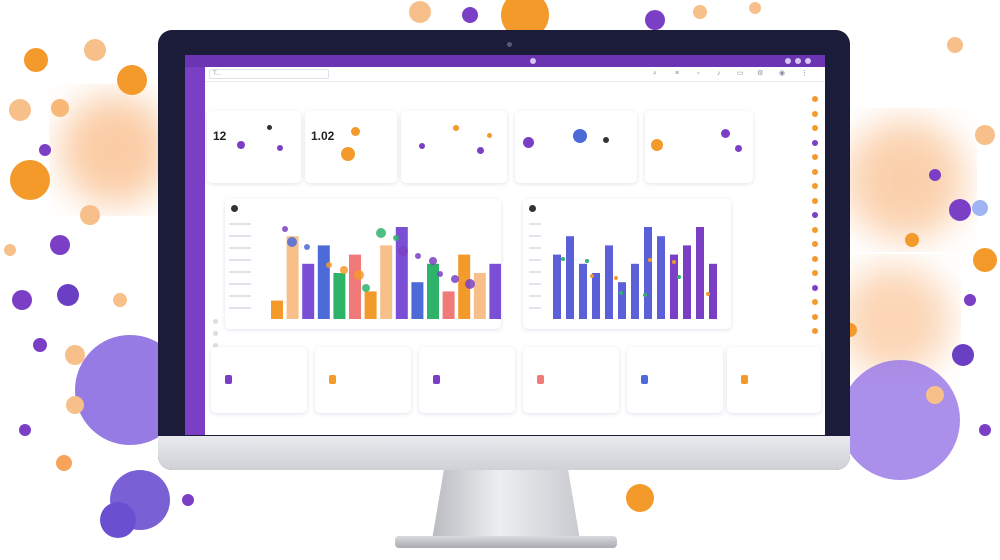 The height and width of the screenshot is (560, 1000). Describe the element at coordinates (798, 61) in the screenshot. I see `maximize-icon` at that location.